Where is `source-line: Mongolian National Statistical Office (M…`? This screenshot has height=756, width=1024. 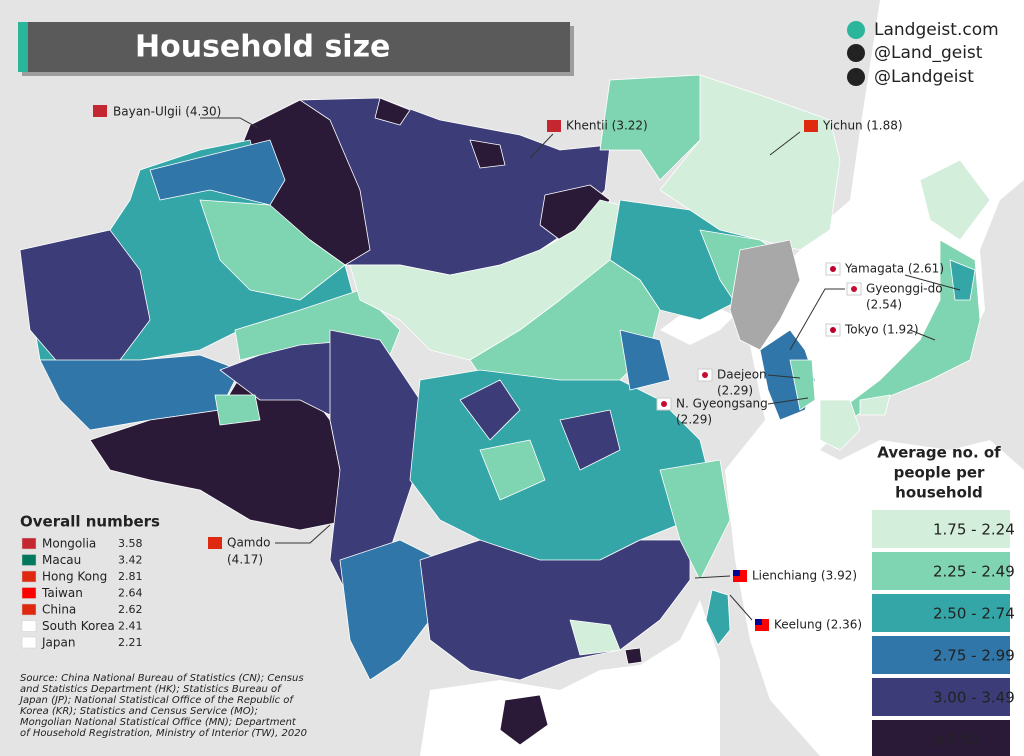
source-line: Mongolian National Statistical Office (M… is located at coordinates (158, 722).